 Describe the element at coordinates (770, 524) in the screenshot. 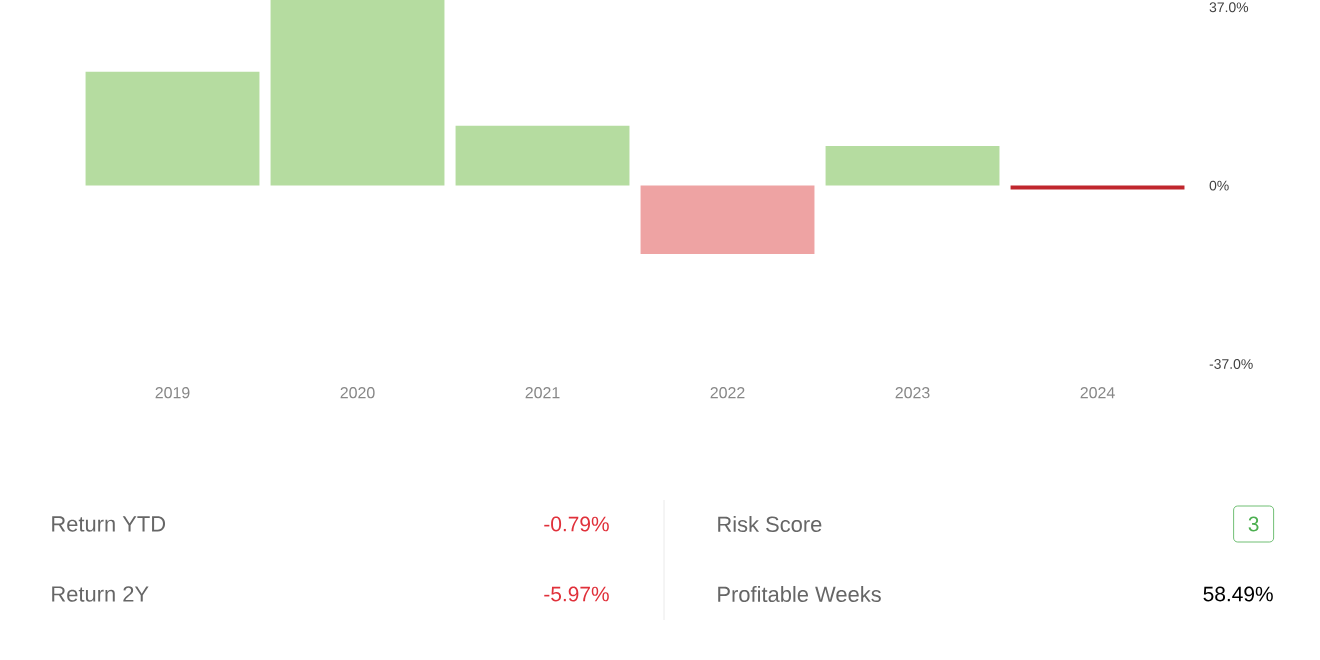

I see `text: Risk Score` at that location.